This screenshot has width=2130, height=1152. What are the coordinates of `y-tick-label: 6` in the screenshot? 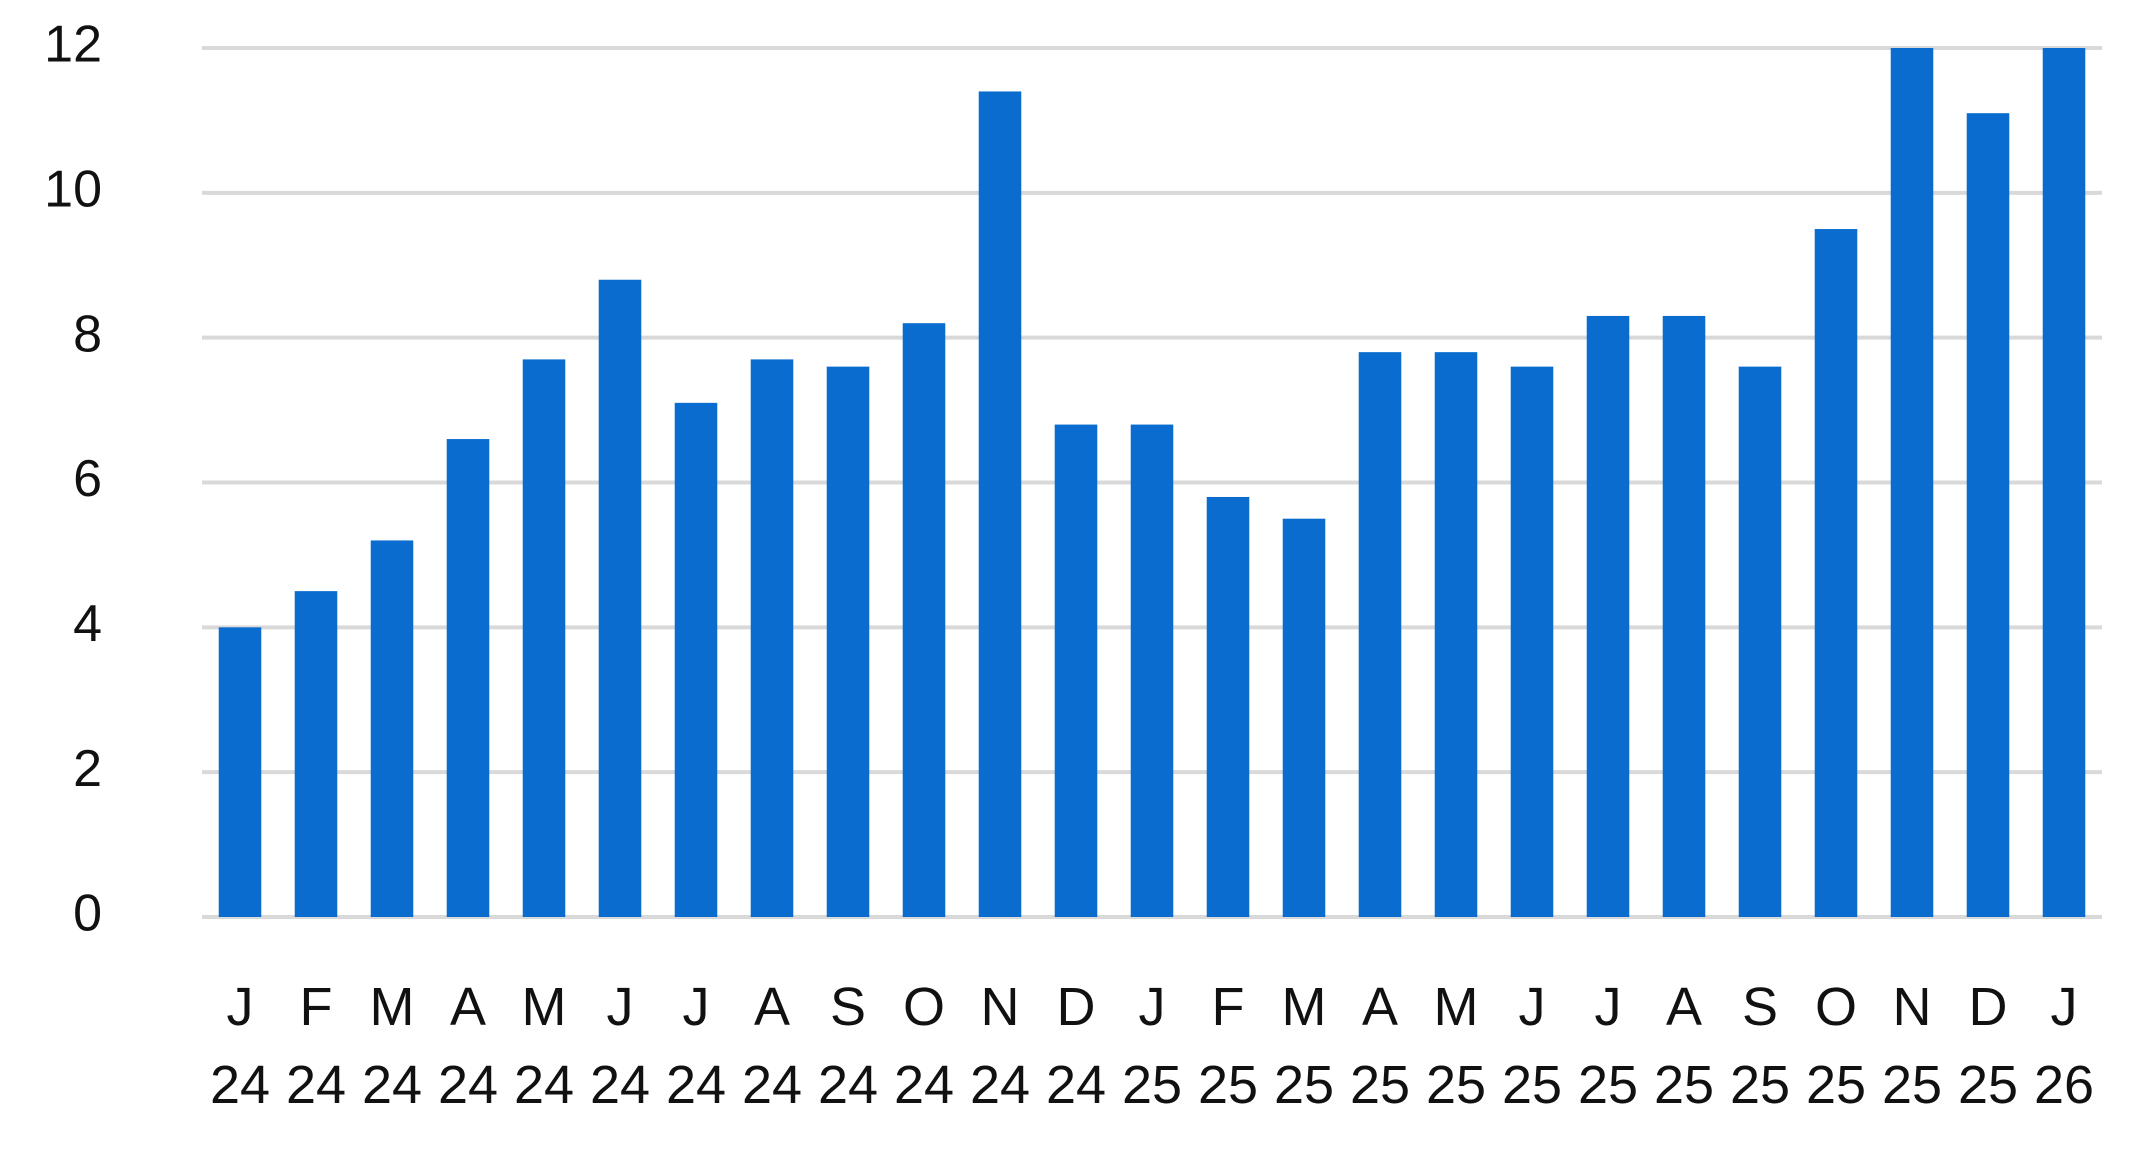 It's located at (87, 479).